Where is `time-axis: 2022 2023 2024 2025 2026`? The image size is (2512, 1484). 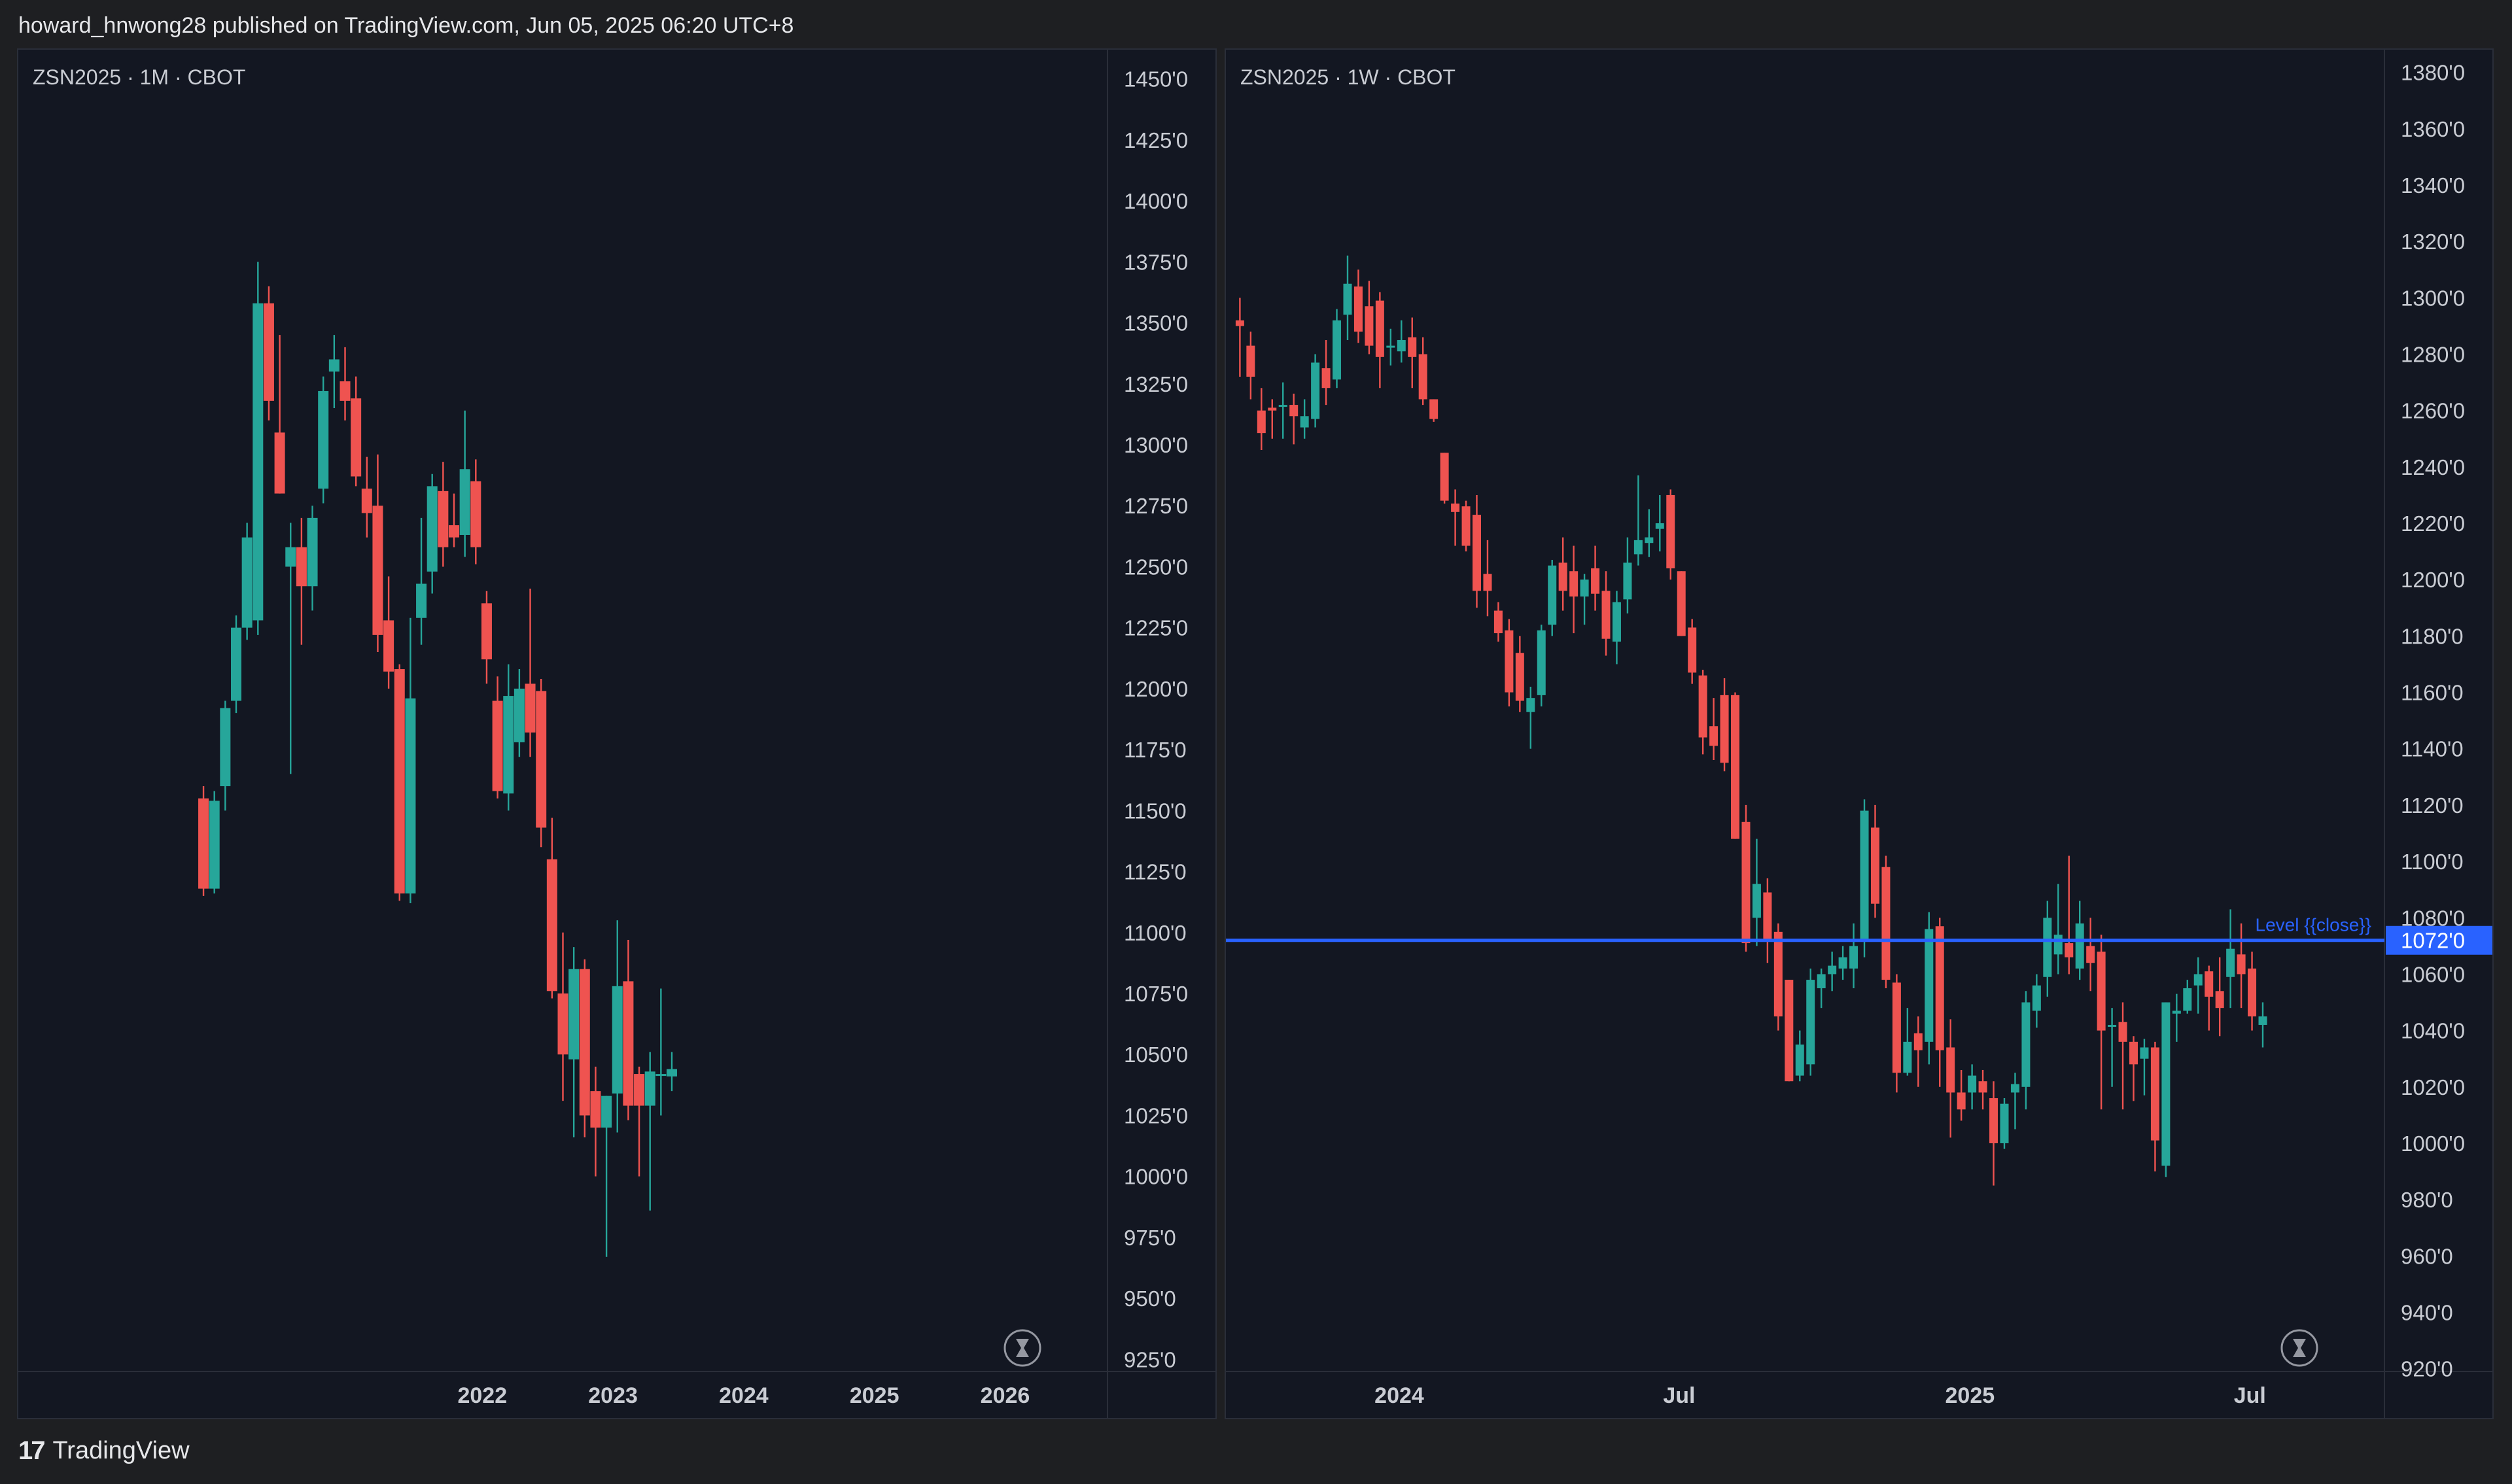
time-axis: 2022 2023 2024 2025 2026 is located at coordinates (744, 1395).